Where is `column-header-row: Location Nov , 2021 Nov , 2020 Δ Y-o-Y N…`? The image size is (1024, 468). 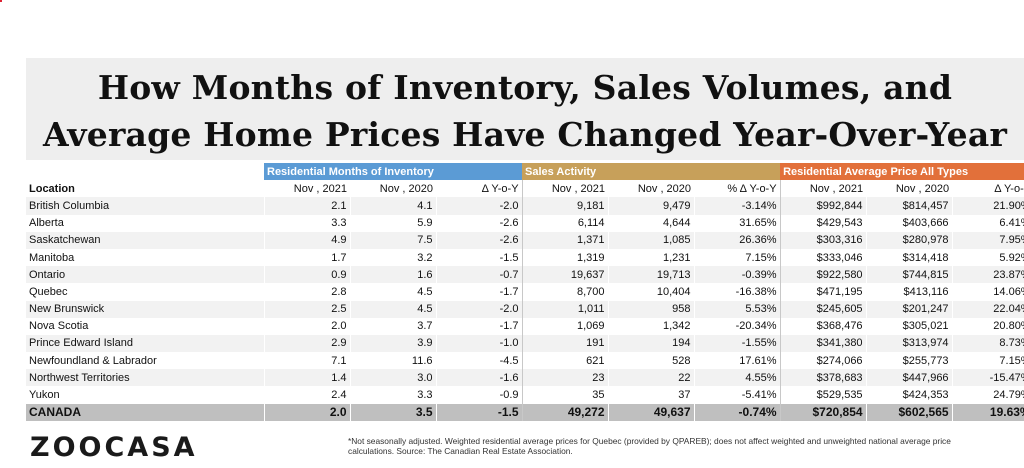
column-header-row: Location Nov , 2021 Nov , 2020 Δ Y-o-Y N… is located at coordinates (525, 189).